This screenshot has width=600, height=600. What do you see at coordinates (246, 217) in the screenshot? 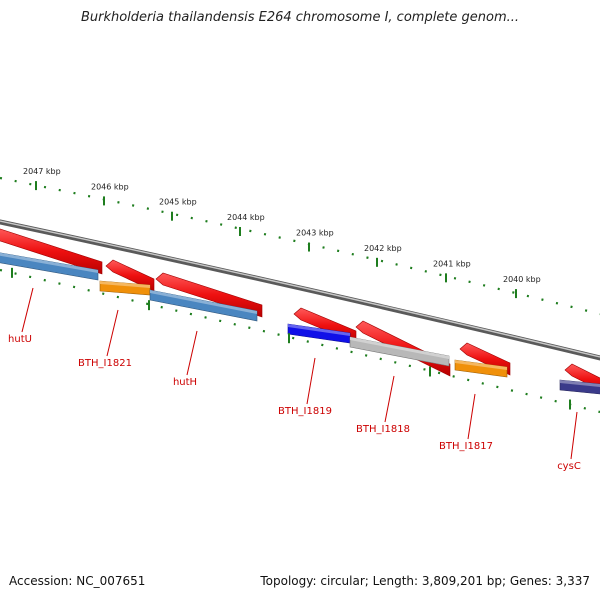
I see `kbp-label: 2044 kbp` at bounding box center [246, 217].